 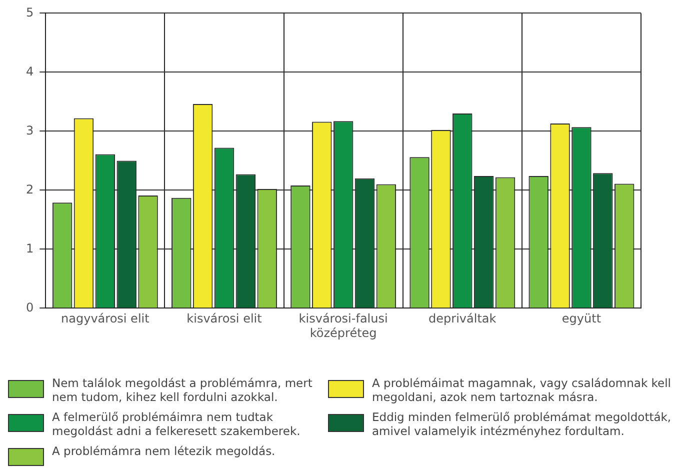 What do you see at coordinates (30, 248) in the screenshot?
I see `y-tick-label: 1` at bounding box center [30, 248].